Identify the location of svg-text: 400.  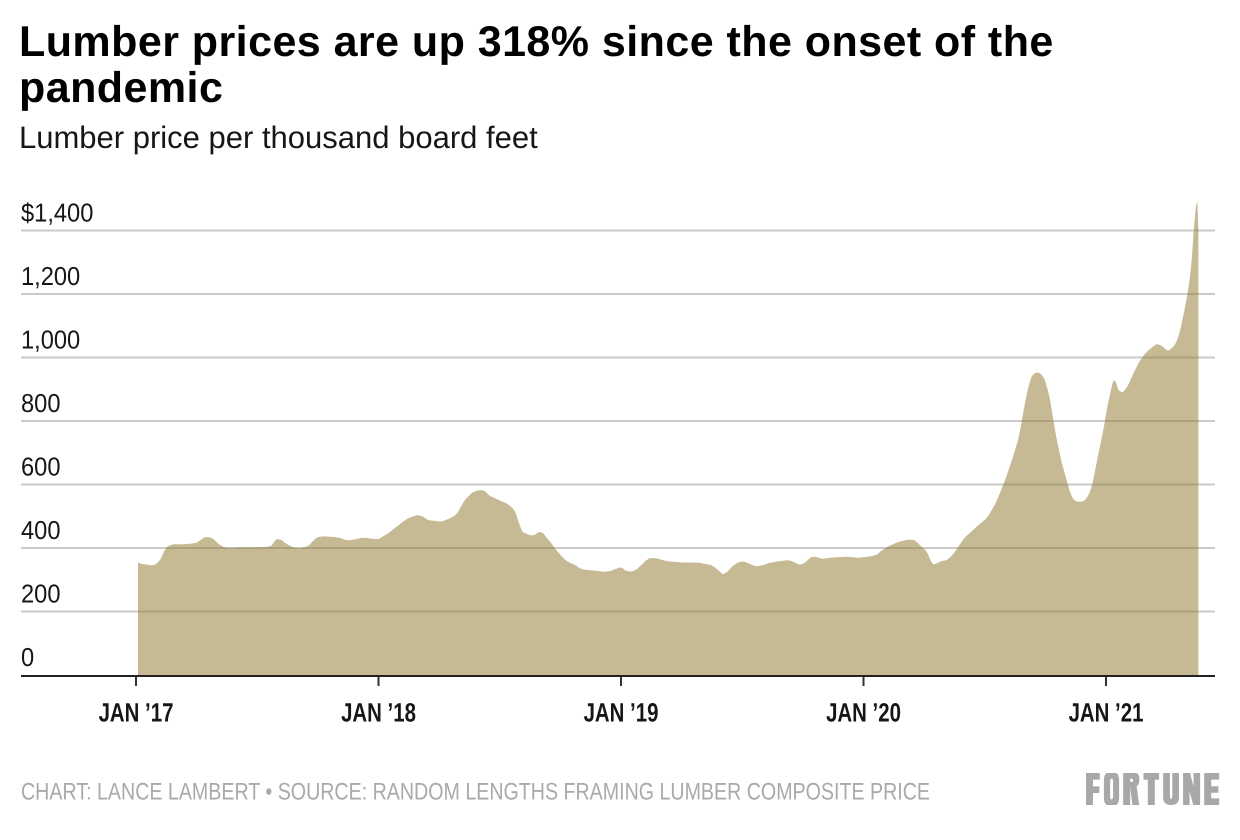
(40, 530).